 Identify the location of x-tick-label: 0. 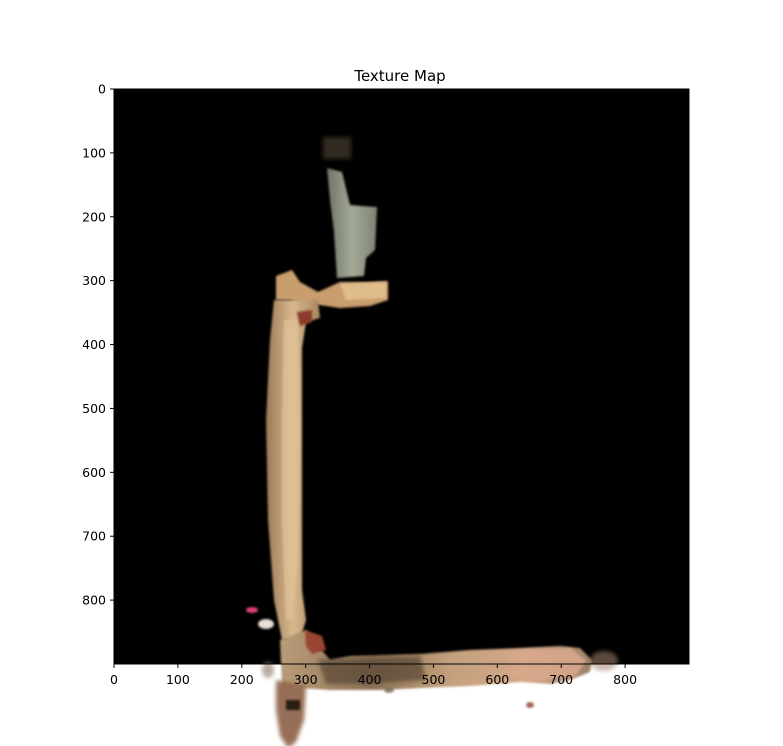
(114, 679).